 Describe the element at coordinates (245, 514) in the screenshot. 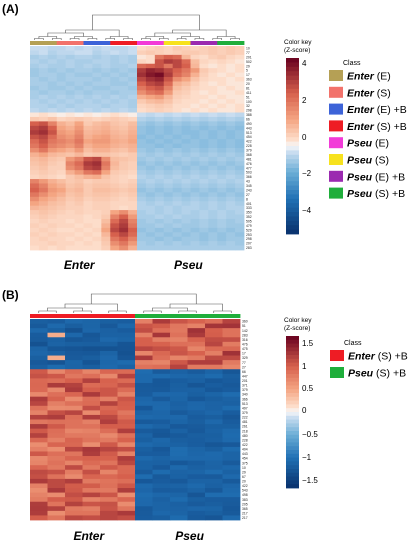

I see `row-label: 217` at that location.